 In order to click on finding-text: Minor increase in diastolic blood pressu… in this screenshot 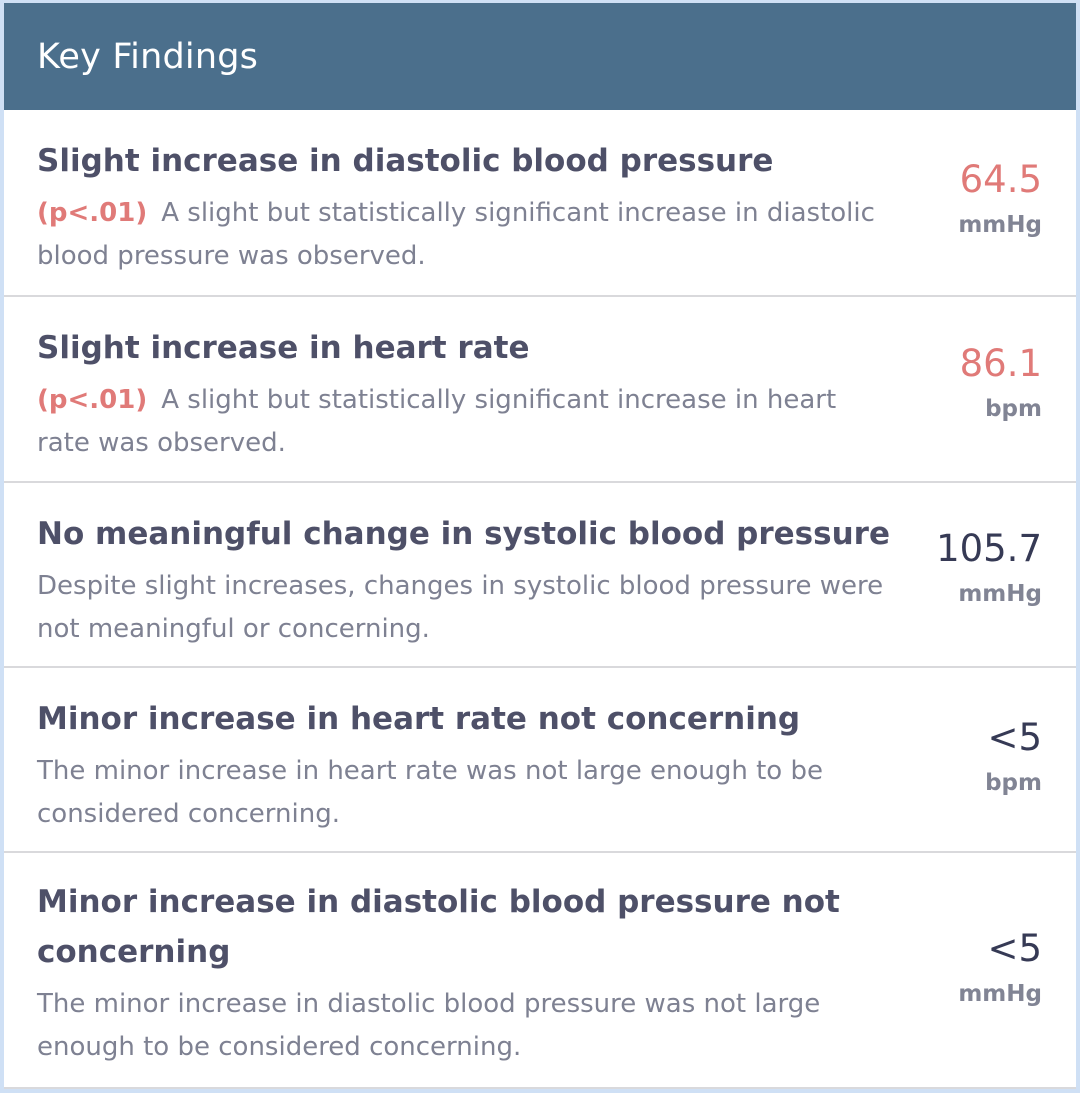, I will do `click(472, 973)`.